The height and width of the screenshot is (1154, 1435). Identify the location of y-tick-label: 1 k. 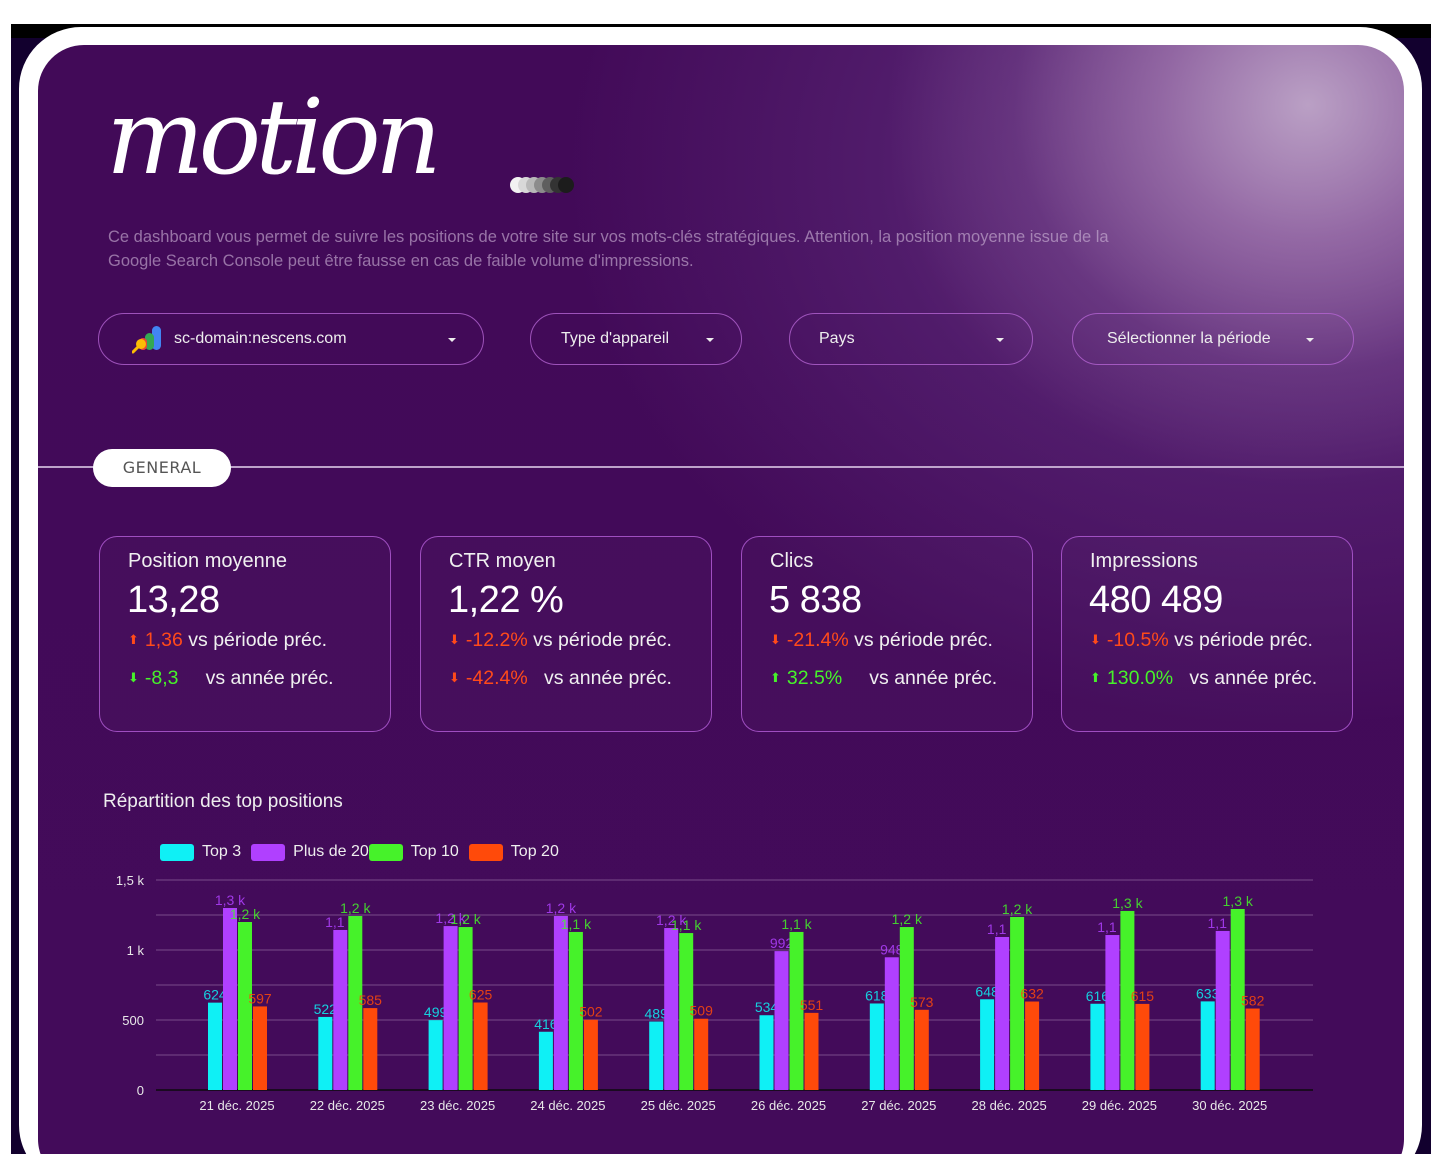
(136, 950).